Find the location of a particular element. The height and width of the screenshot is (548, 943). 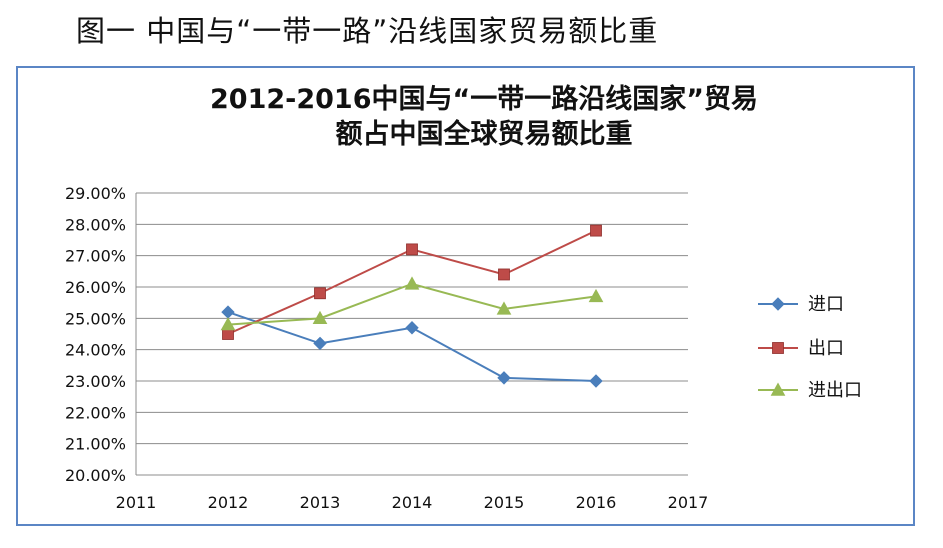

x-tick-label: 2017 is located at coordinates (688, 502).